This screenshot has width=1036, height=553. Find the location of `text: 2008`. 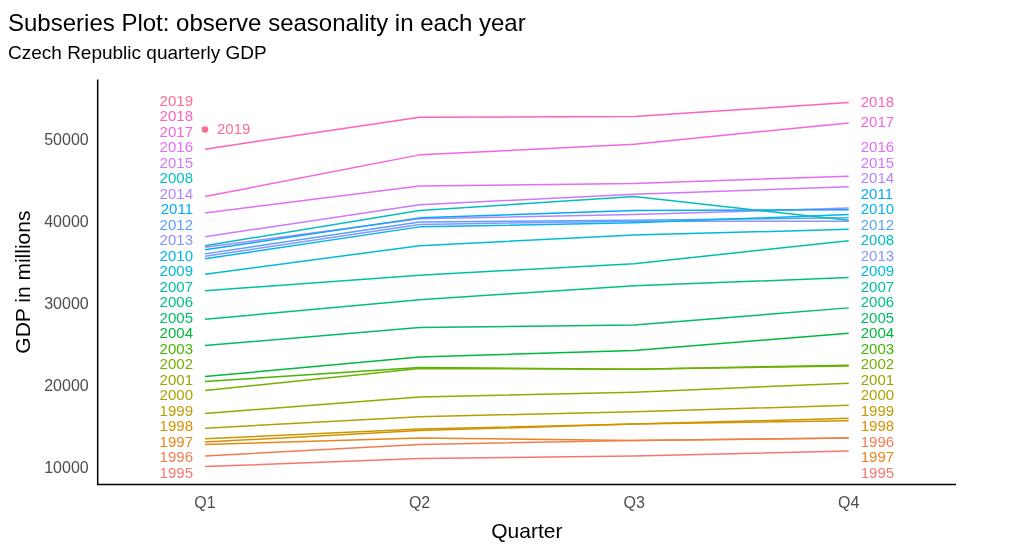

text: 2008 is located at coordinates (176, 178).